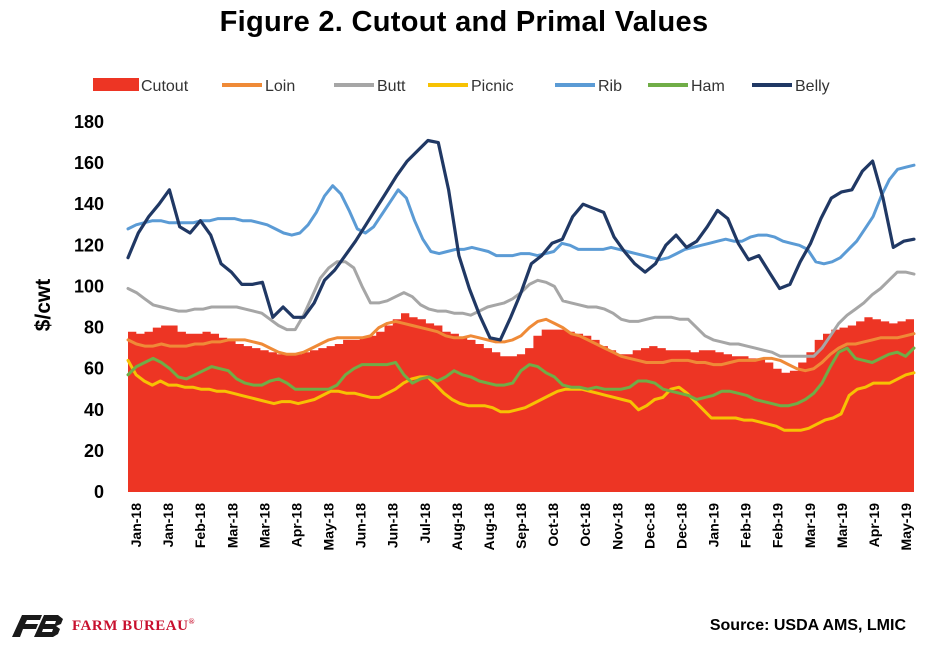  Describe the element at coordinates (133, 625) in the screenshot. I see `farm-bureau-logo-text: FARM BUREAU®` at that location.